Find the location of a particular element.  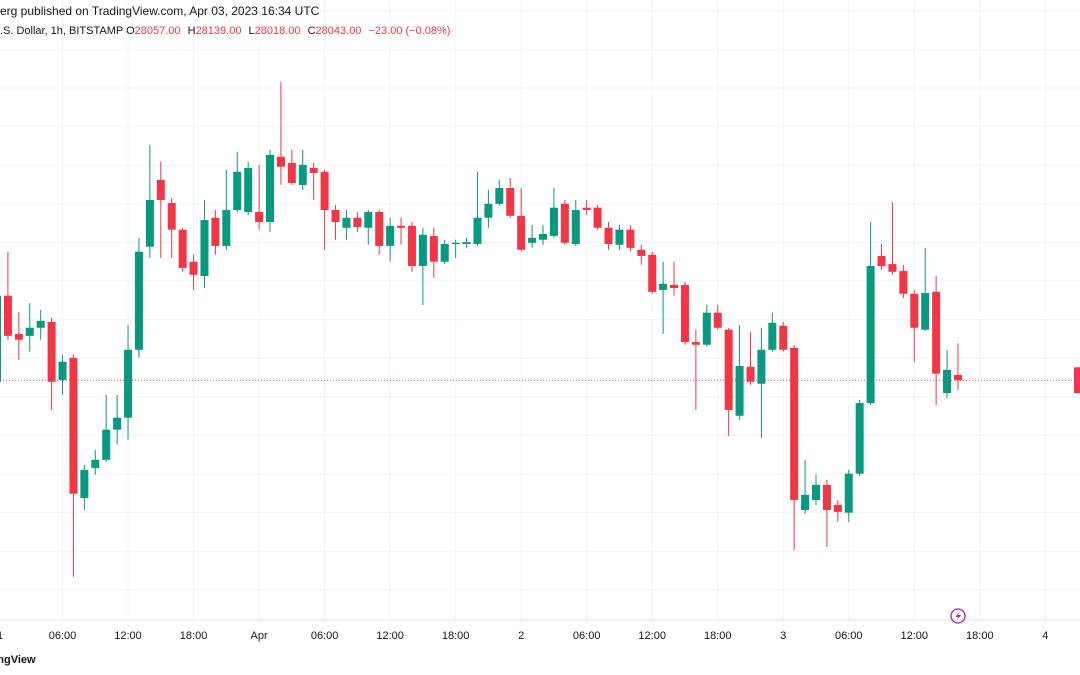

event-bolt is located at coordinates (958, 616).